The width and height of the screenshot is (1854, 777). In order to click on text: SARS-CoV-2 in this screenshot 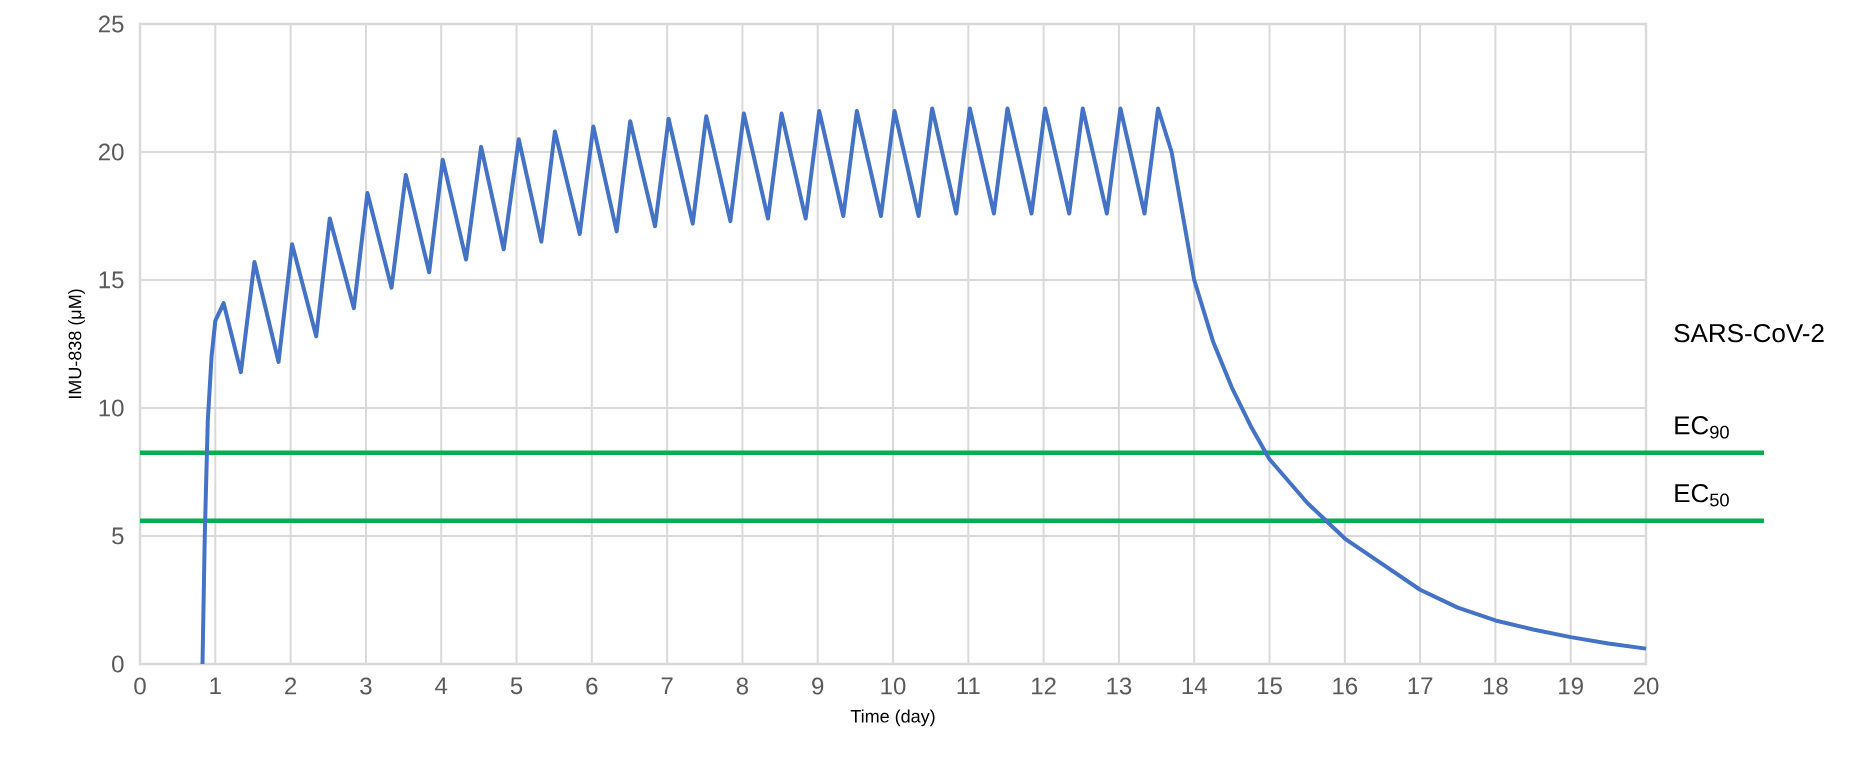, I will do `click(1749, 333)`.